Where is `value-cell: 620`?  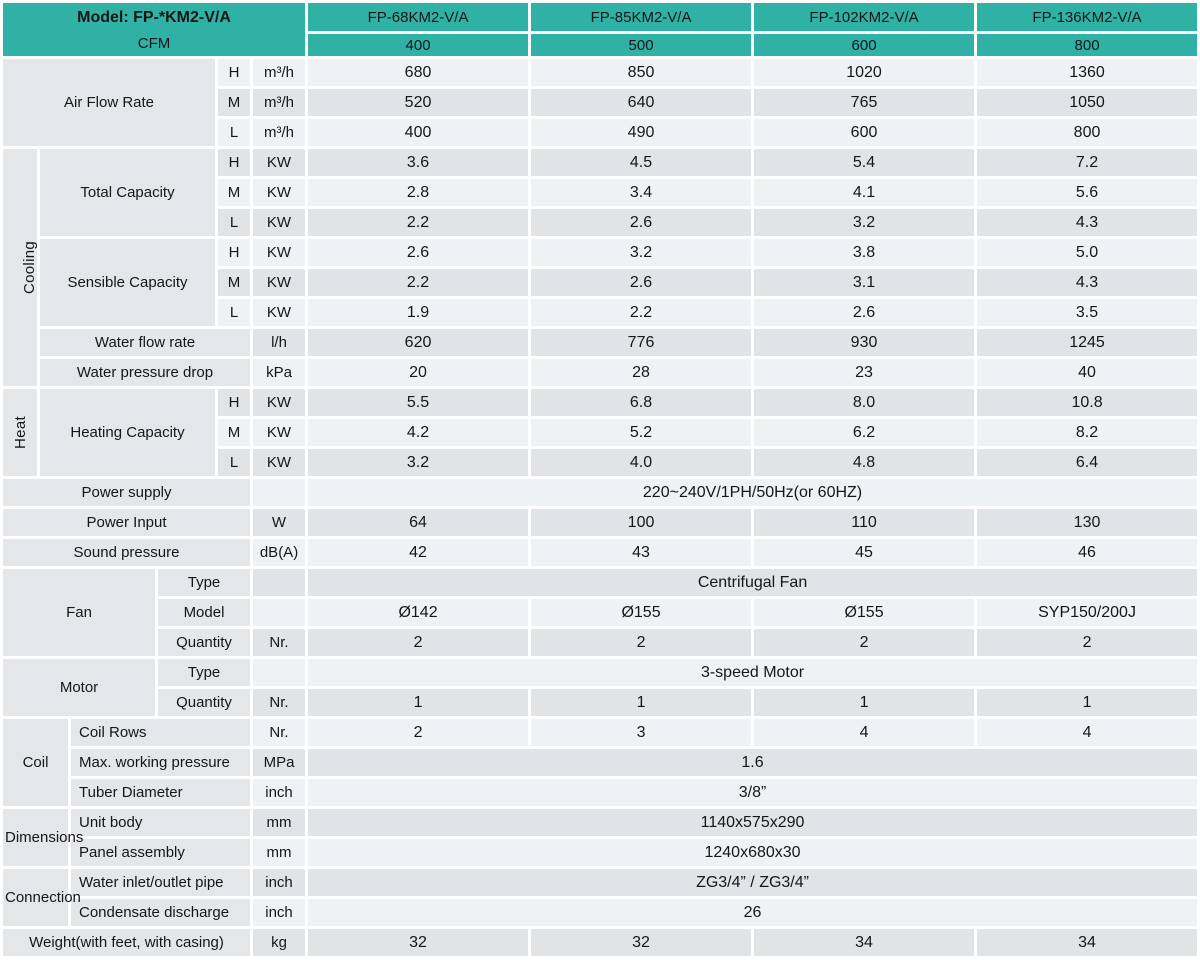
value-cell: 620 is located at coordinates (418, 342).